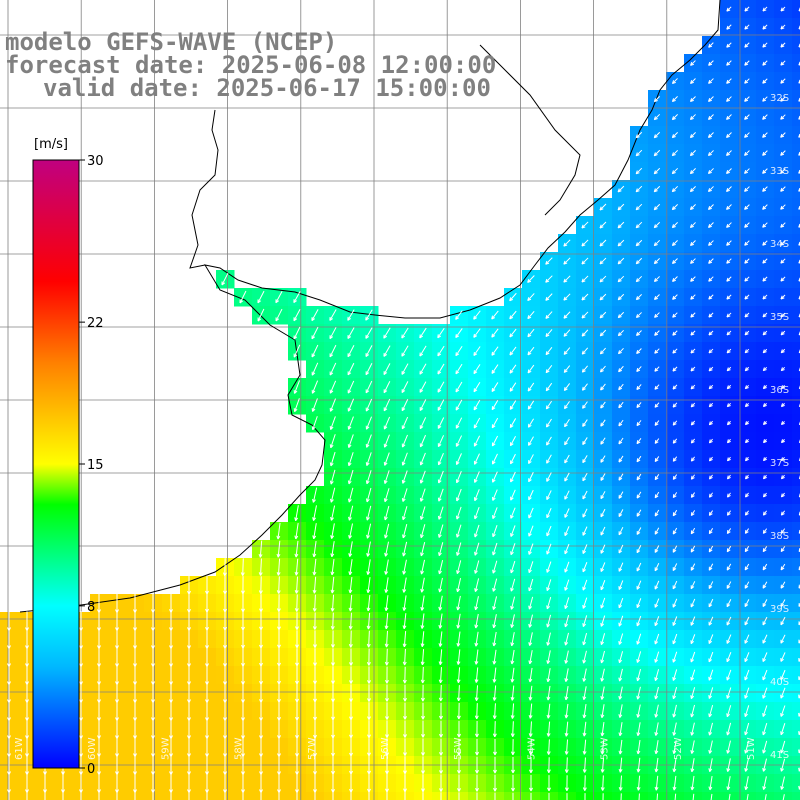 Image resolution: width=800 pixels, height=800 pixels. I want to click on latitude-label: 33S, so click(779, 171).